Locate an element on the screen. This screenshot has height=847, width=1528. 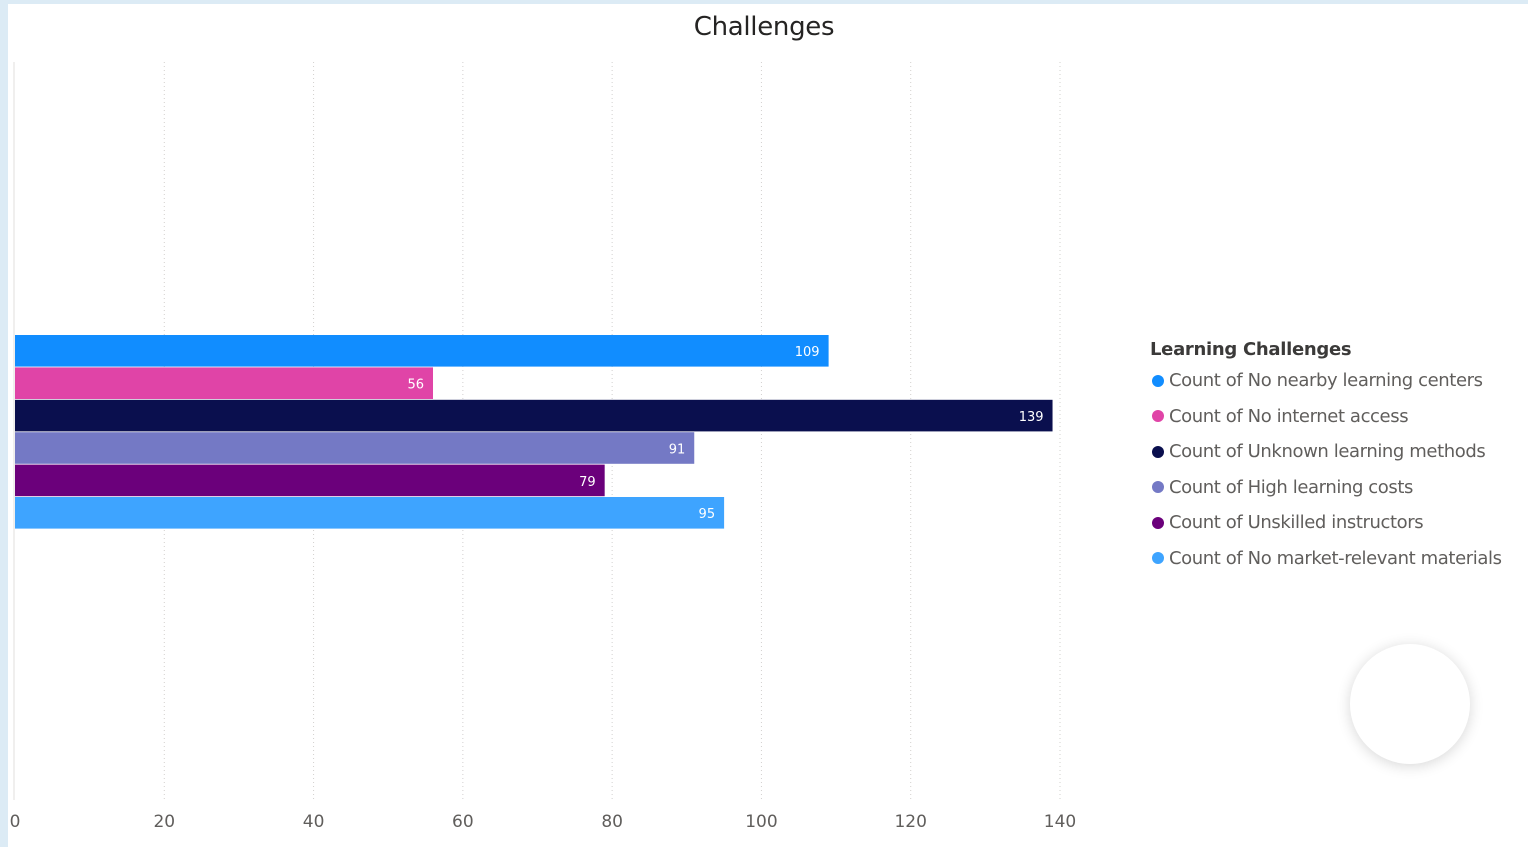
x-tick-label: 60 is located at coordinates (463, 822).